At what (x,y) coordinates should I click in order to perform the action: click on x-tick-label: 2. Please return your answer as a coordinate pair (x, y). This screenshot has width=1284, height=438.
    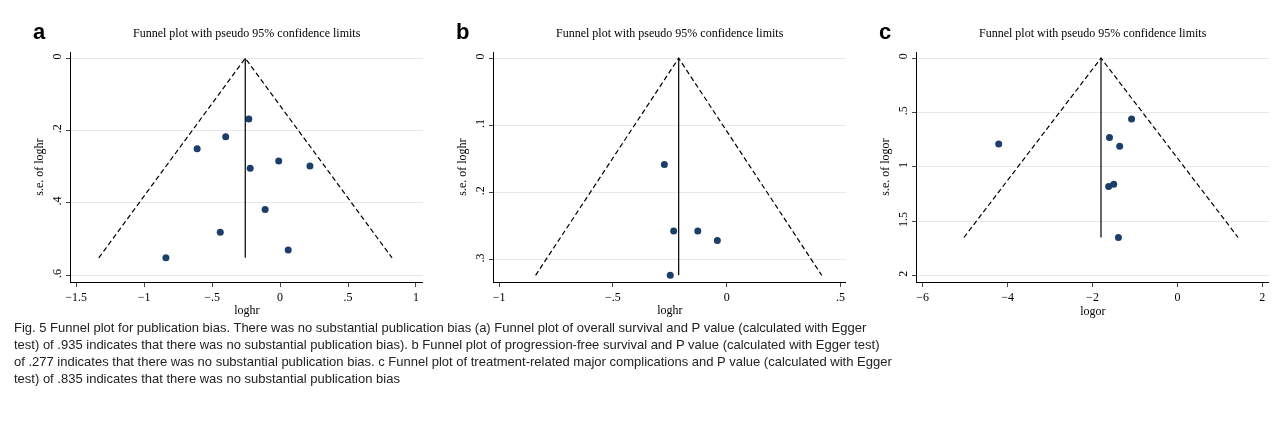
    Looking at the image, I should click on (1262, 297).